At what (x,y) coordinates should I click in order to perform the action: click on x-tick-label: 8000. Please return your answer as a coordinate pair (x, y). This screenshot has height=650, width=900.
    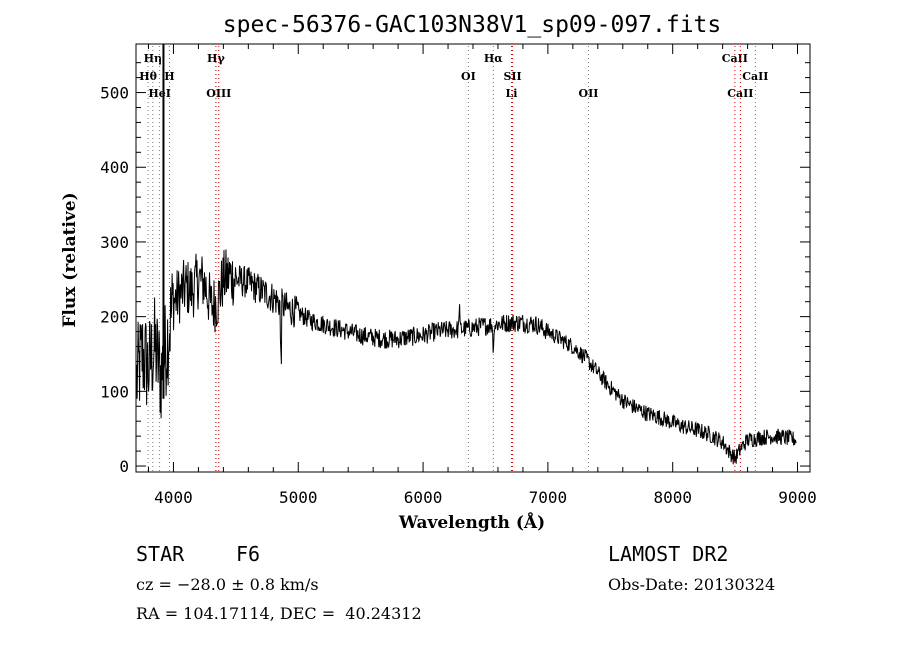
    Looking at the image, I should click on (672, 497).